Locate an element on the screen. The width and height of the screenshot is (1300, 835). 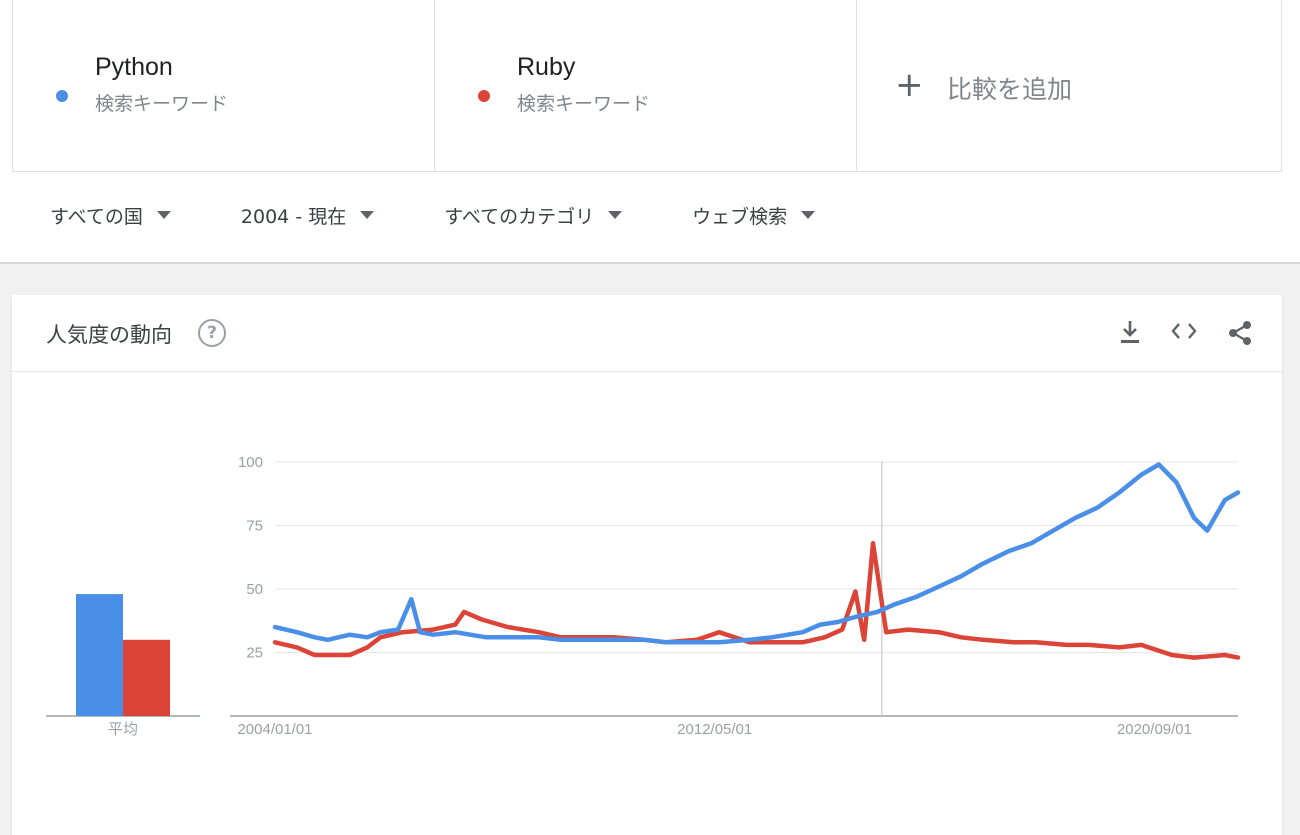
x-tick-label: 2012/05/01 is located at coordinates (714, 729).